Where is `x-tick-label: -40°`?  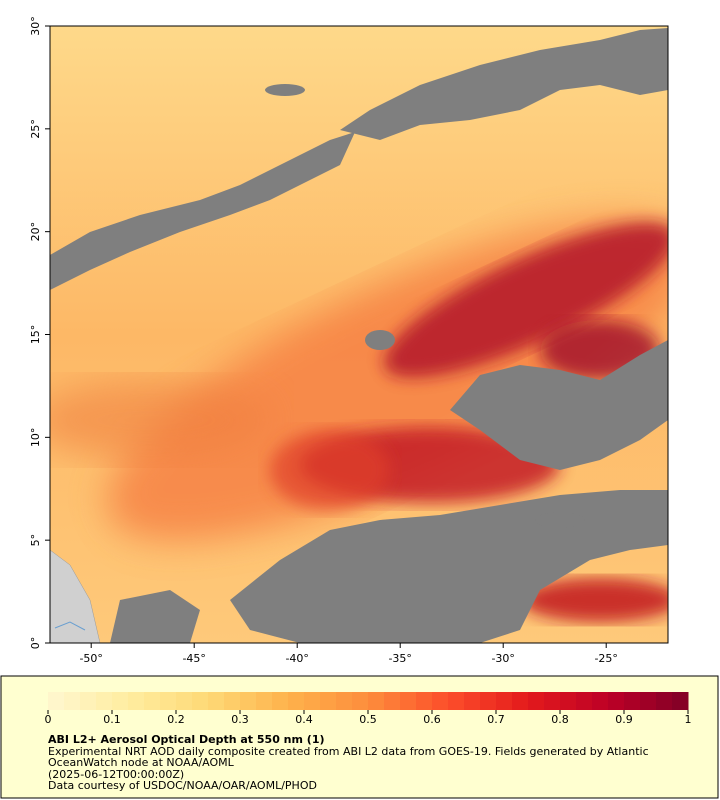 x-tick-label: -40° is located at coordinates (296, 658).